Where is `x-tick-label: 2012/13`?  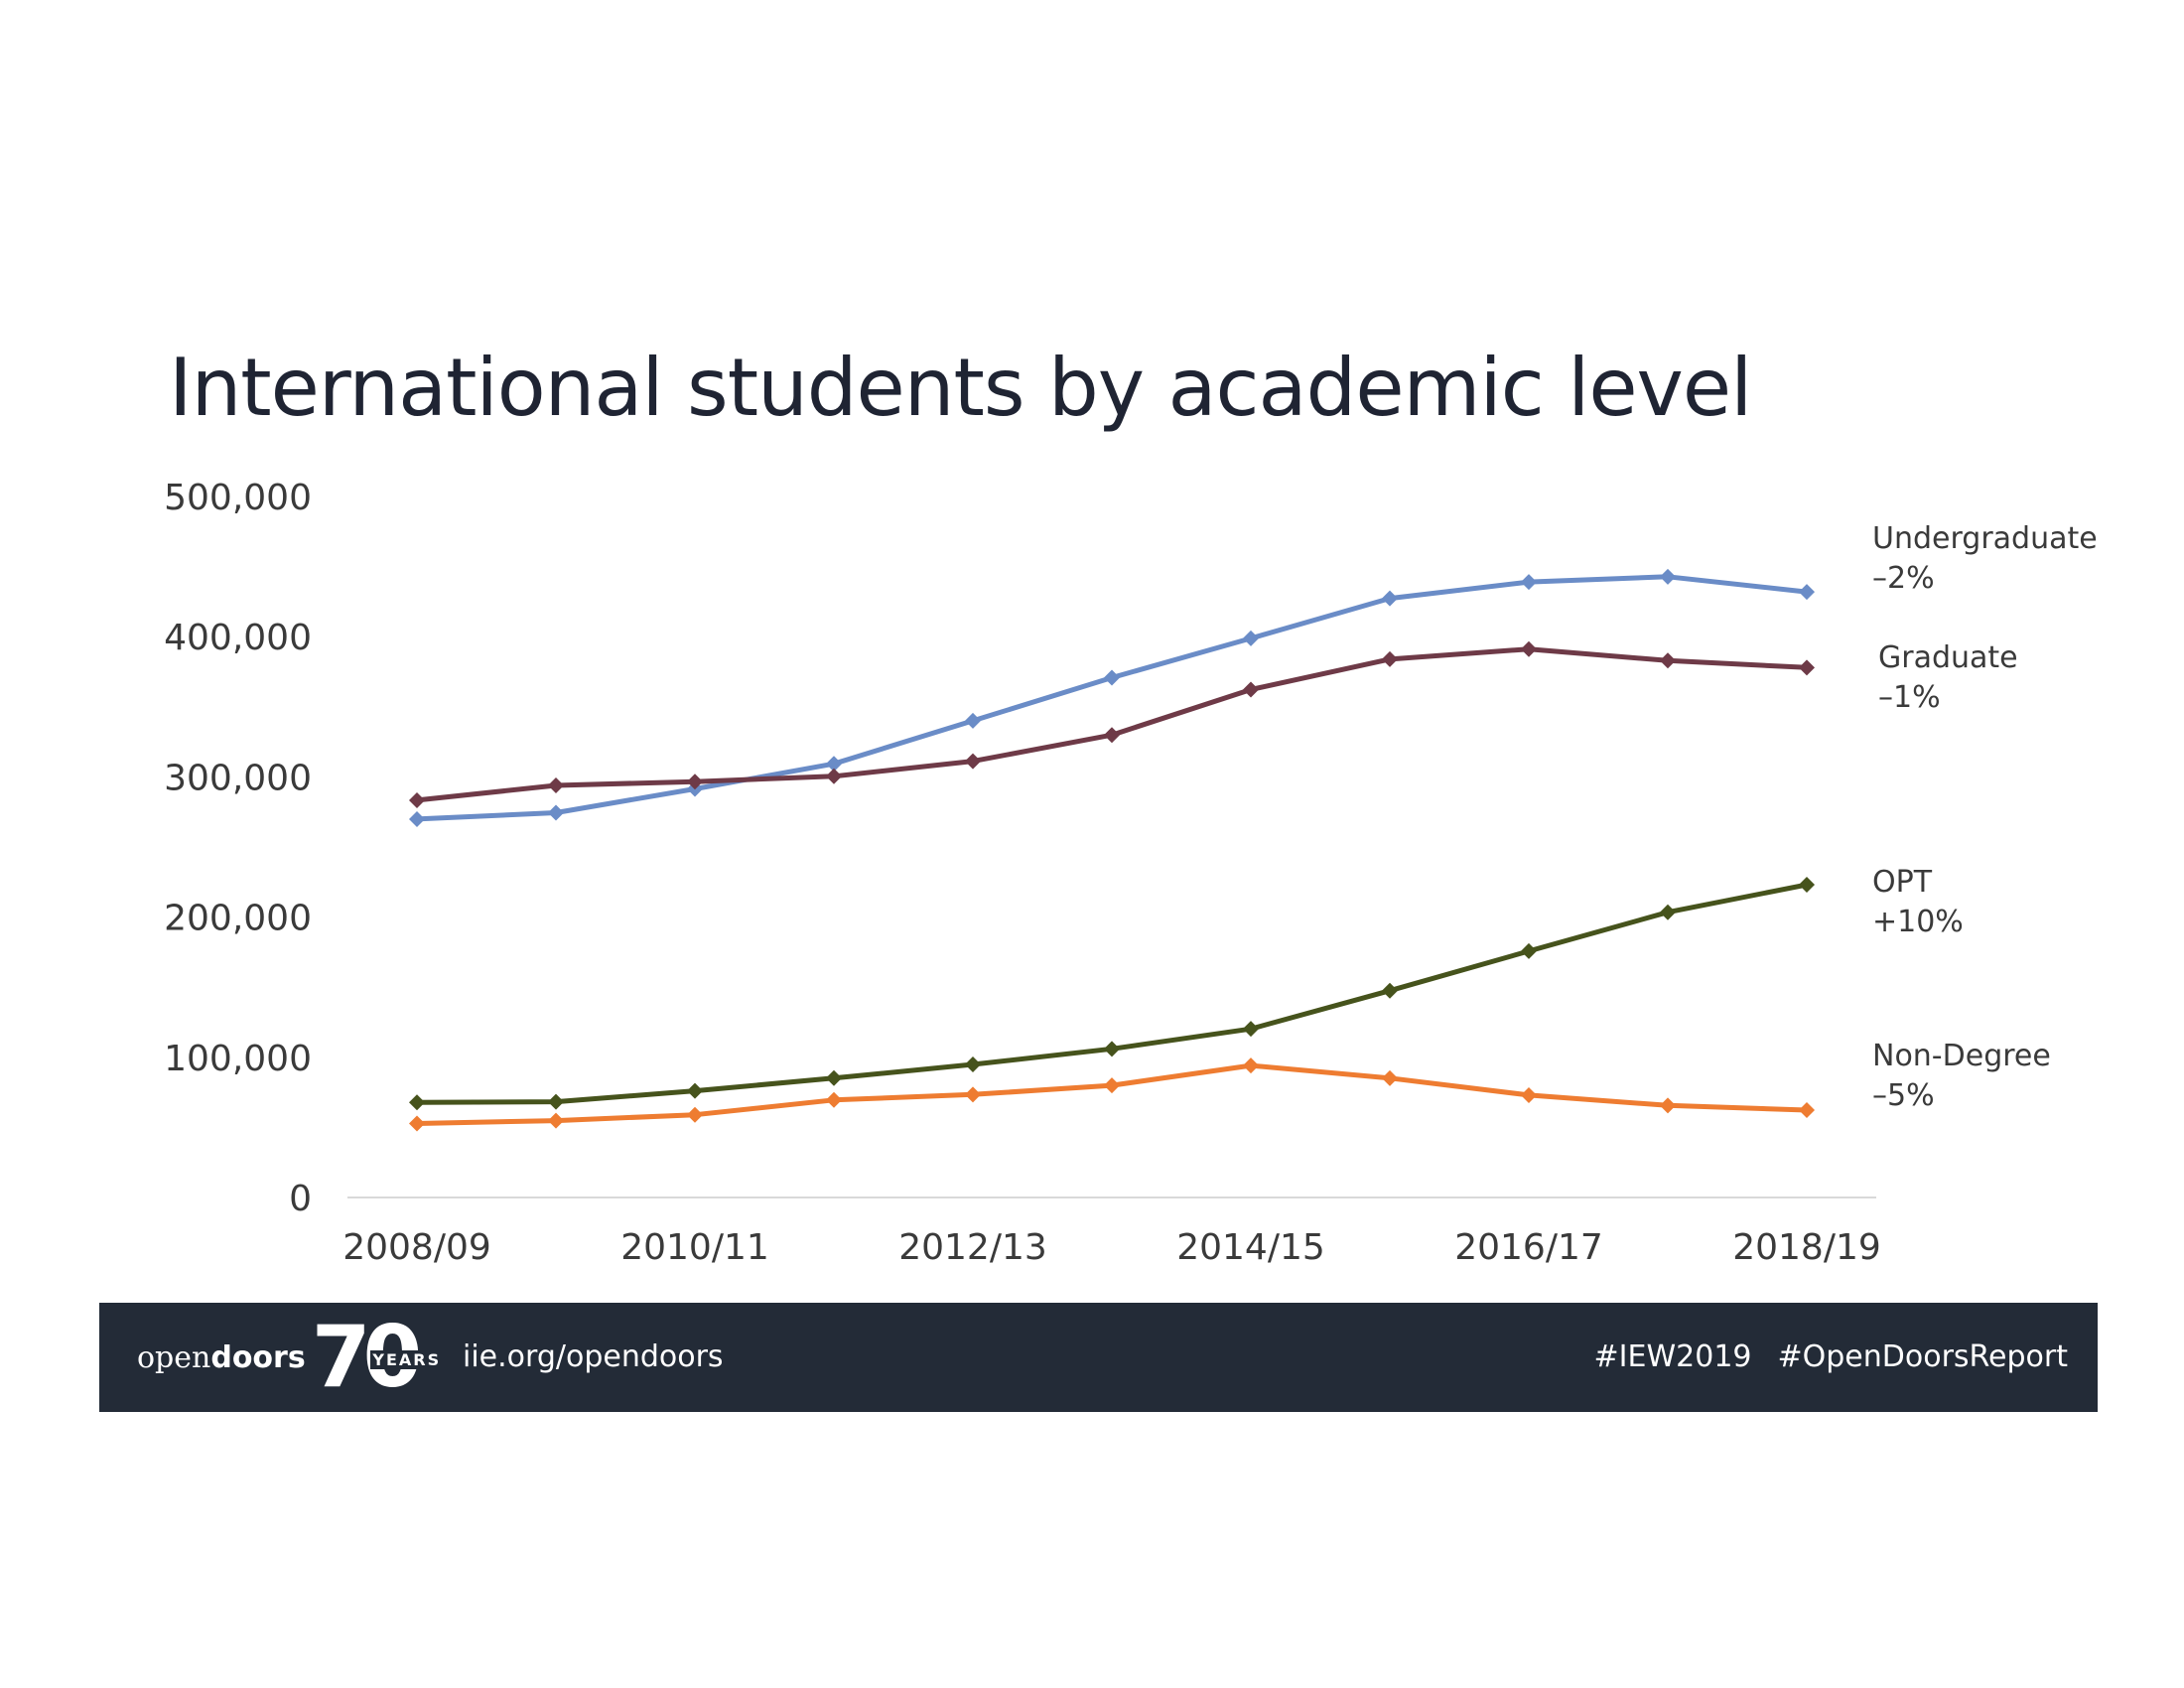 x-tick-label: 2012/13 is located at coordinates (972, 1247).